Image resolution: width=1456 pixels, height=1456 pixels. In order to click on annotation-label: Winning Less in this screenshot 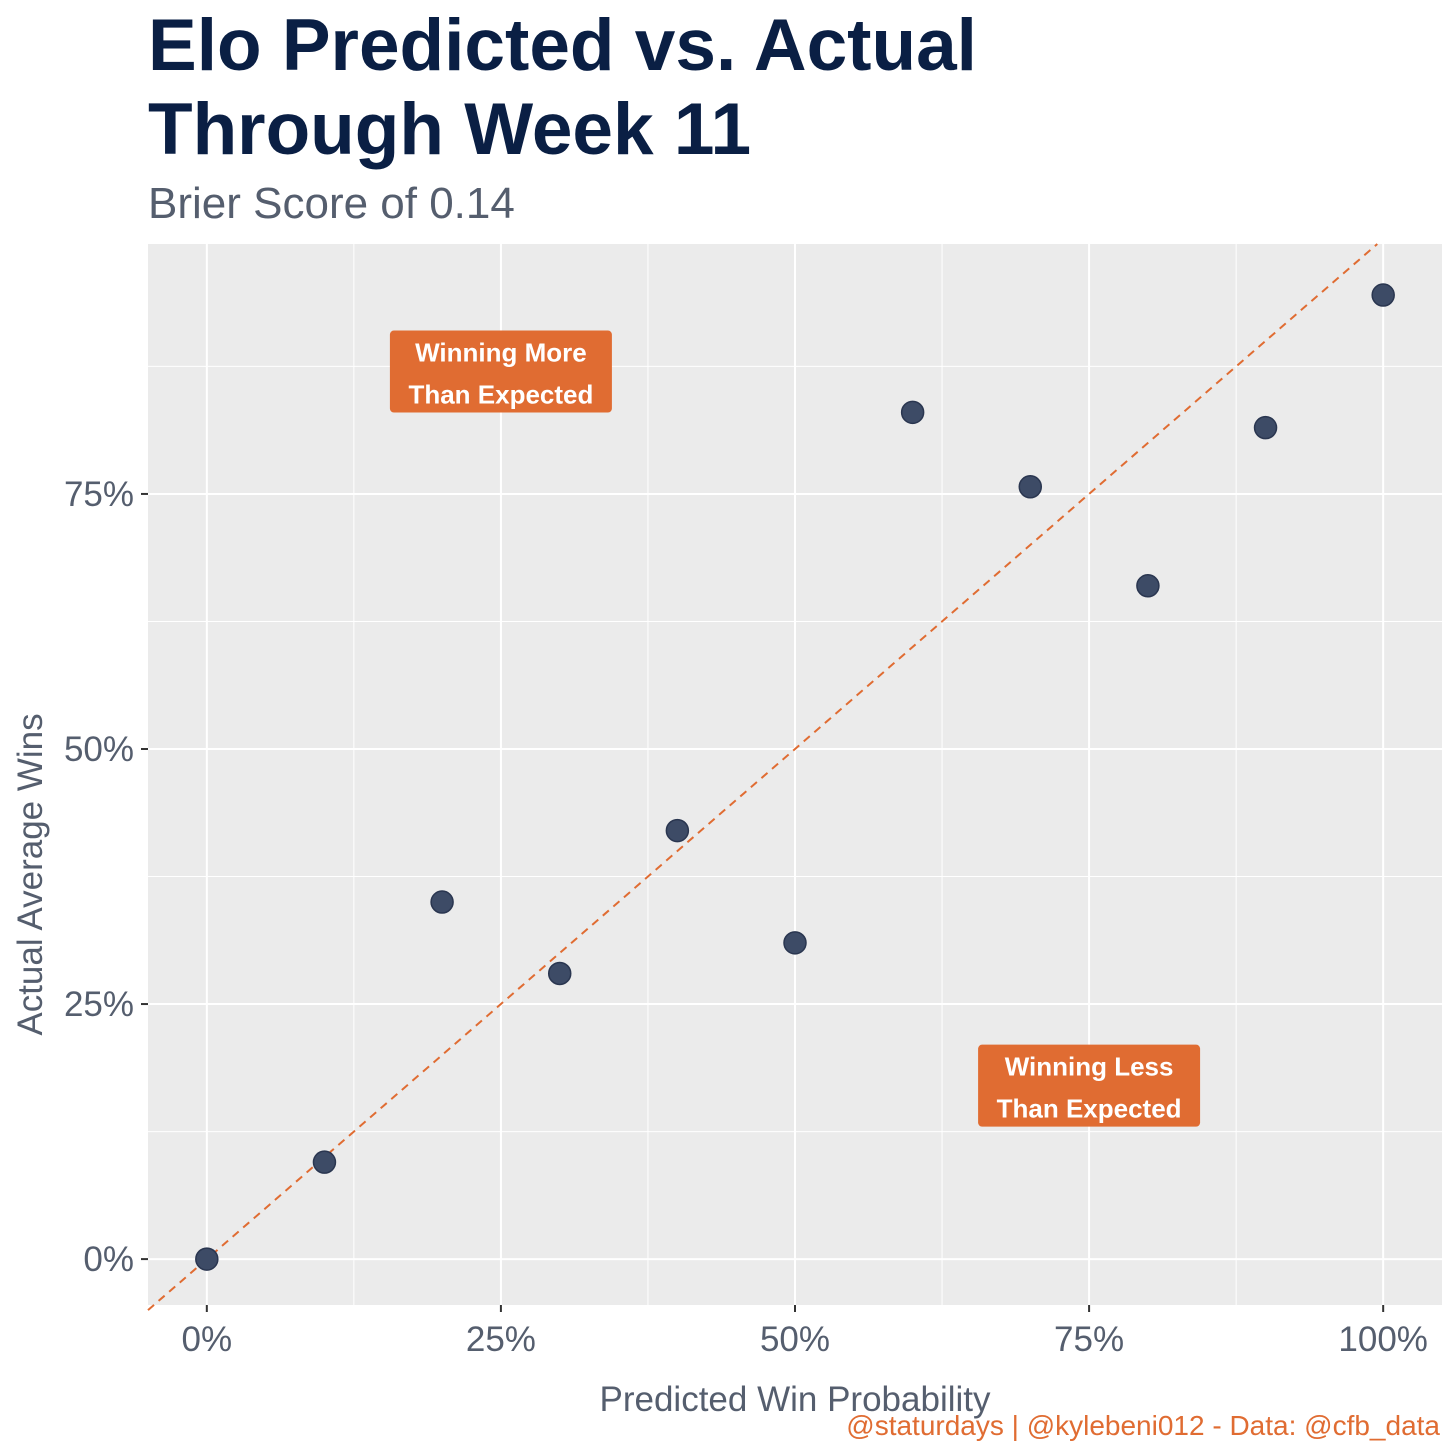, I will do `click(1089, 1067)`.